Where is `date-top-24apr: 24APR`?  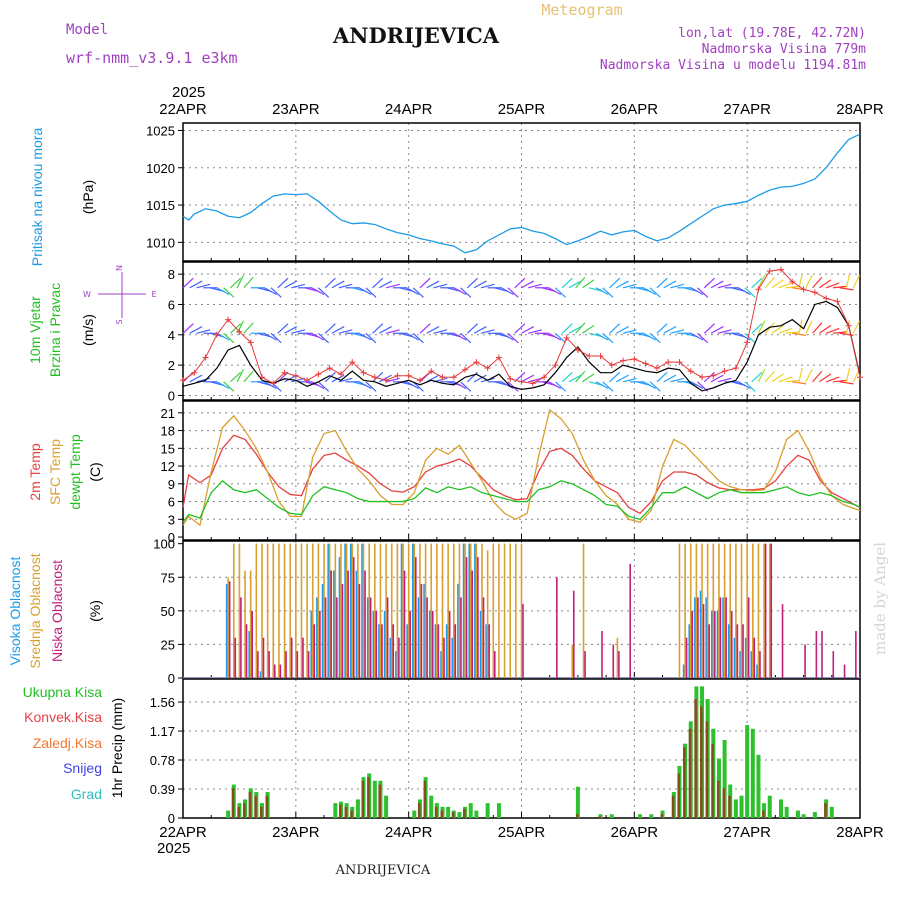
date-top-24apr: 24APR is located at coordinates (409, 109).